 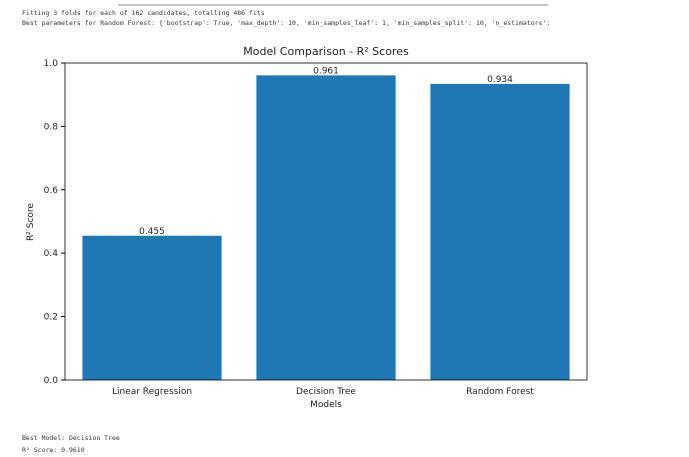 What do you see at coordinates (500, 392) in the screenshot?
I see `x-tick-label: Random Forest` at bounding box center [500, 392].